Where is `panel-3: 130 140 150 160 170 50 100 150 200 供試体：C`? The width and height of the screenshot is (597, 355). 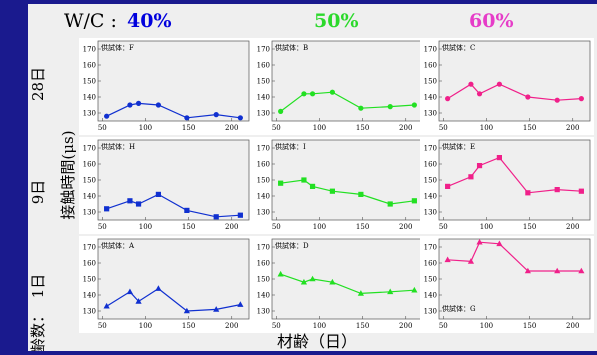
panel-3: 130 140 150 160 170 50 100 150 200 供試体：C is located at coordinates (507, 86).